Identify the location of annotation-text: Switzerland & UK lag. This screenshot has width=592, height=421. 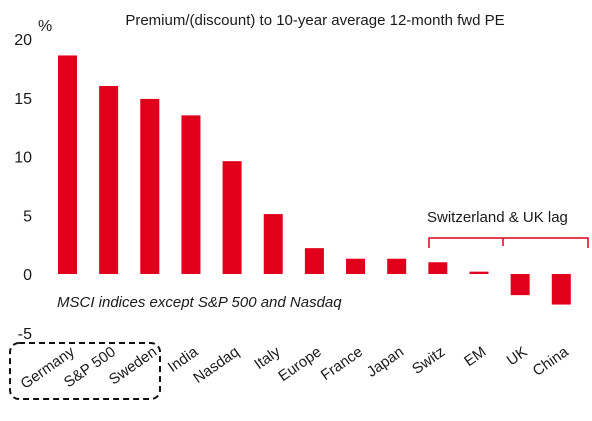
(497, 217).